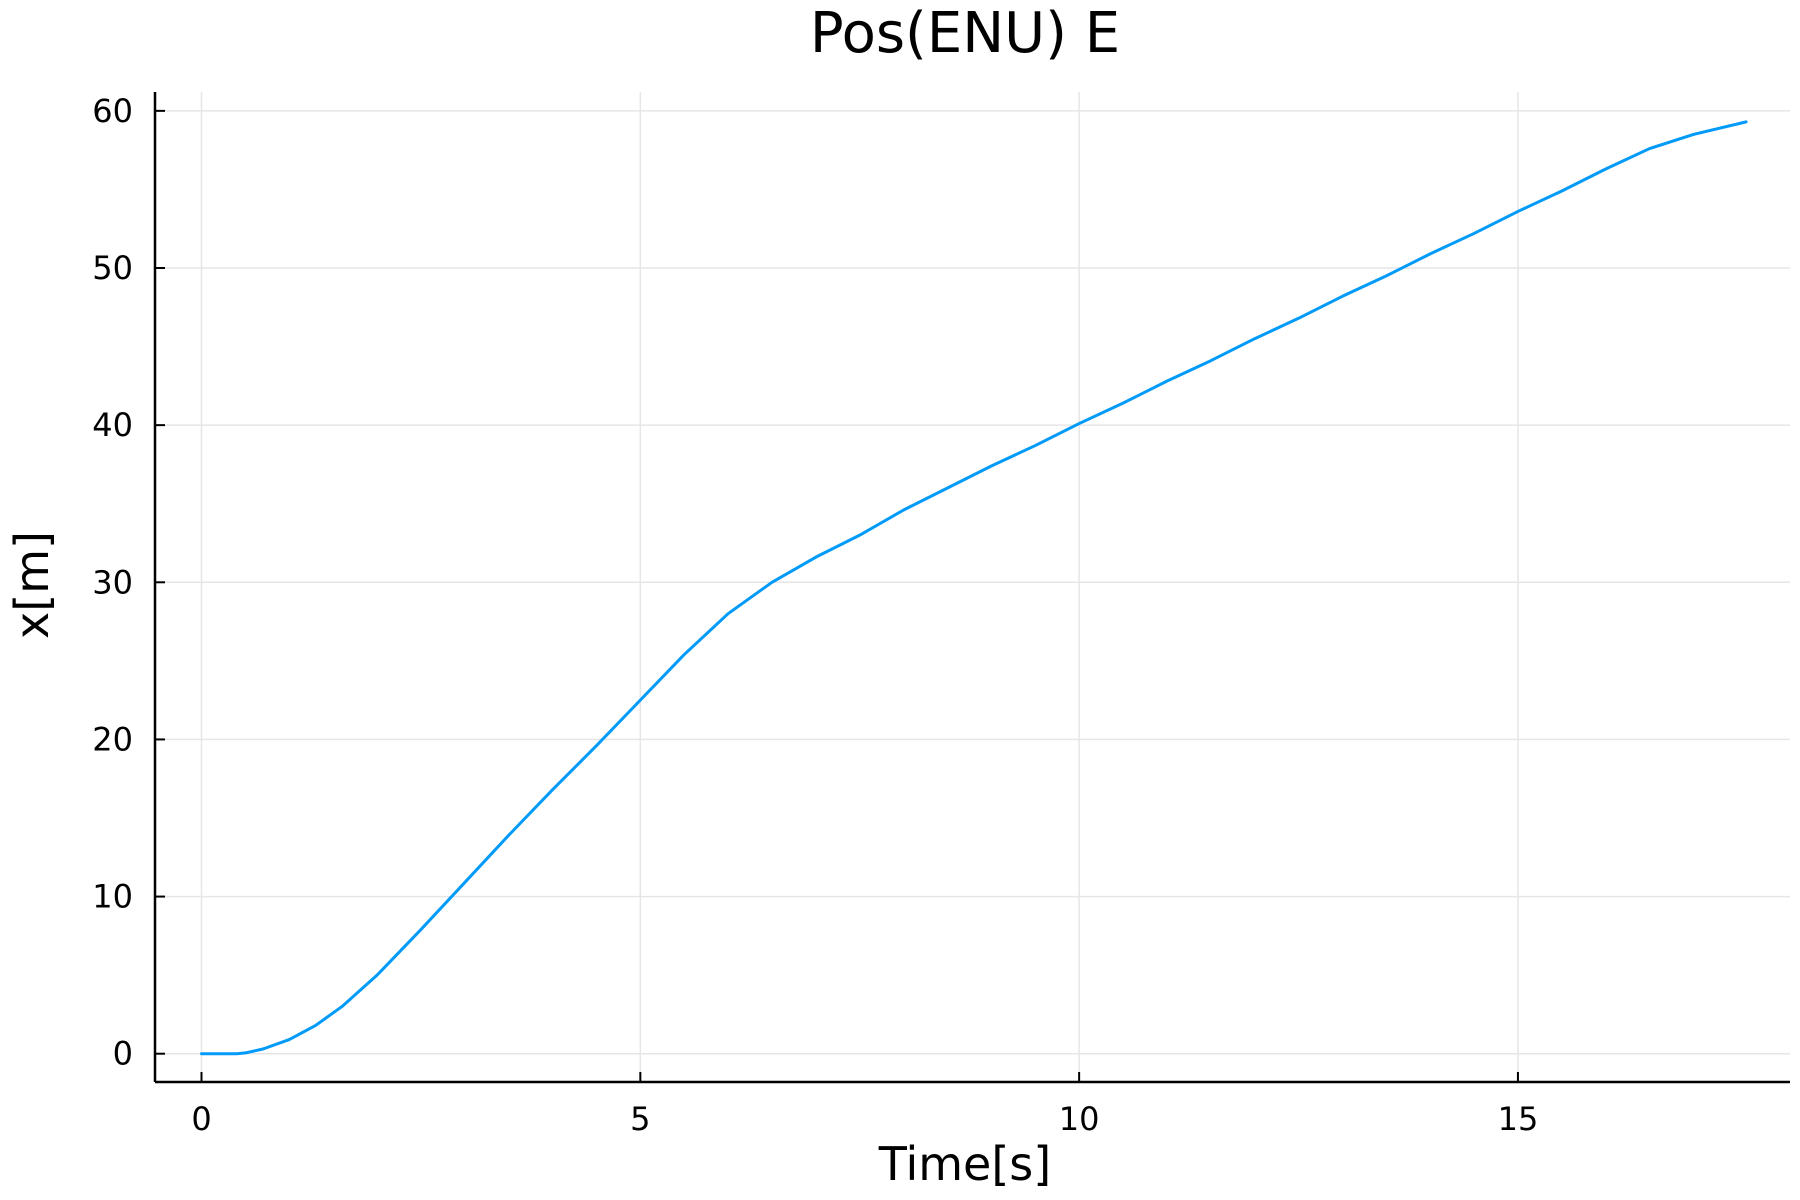  Describe the element at coordinates (201, 1119) in the screenshot. I see `x-tick-label: 0` at that location.